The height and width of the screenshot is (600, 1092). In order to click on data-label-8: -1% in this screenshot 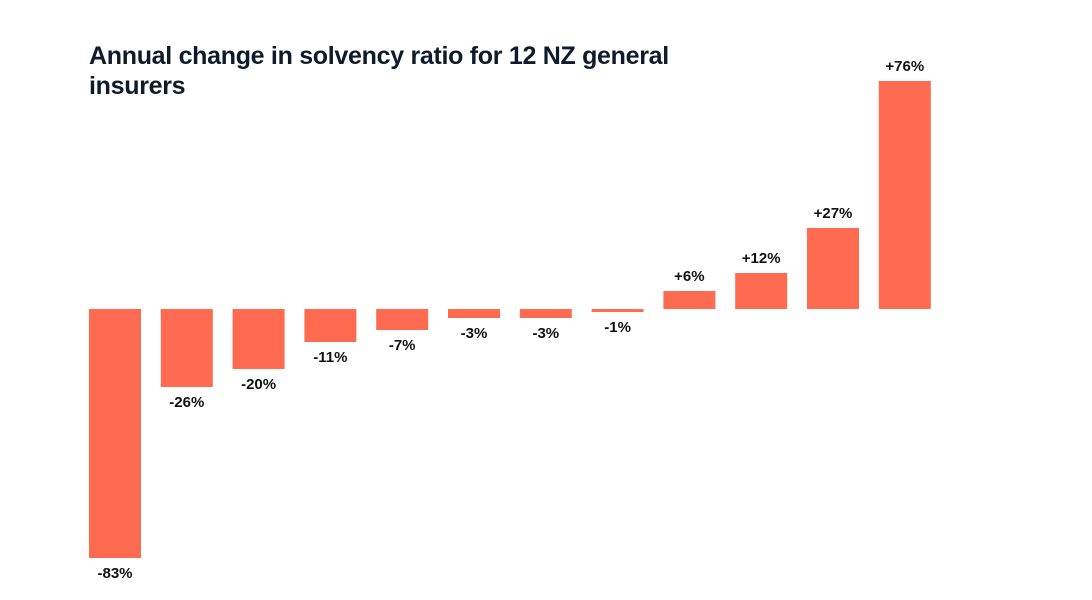, I will do `click(617, 327)`.